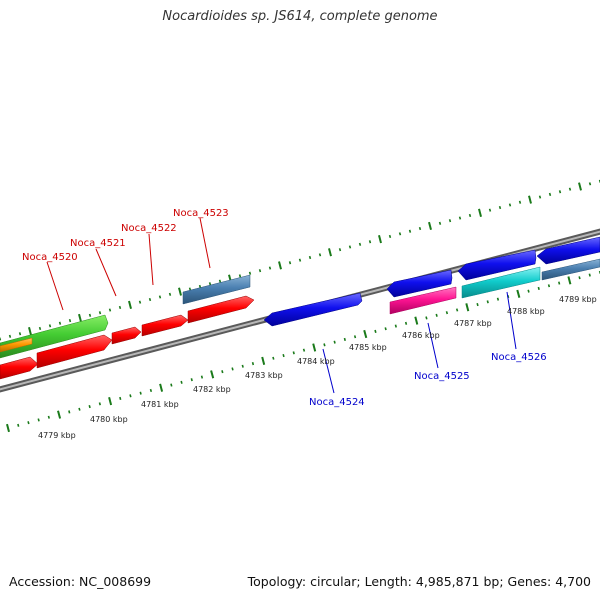 This screenshot has height=600, width=600. I want to click on kbp-label: 4782 kbp, so click(212, 389).